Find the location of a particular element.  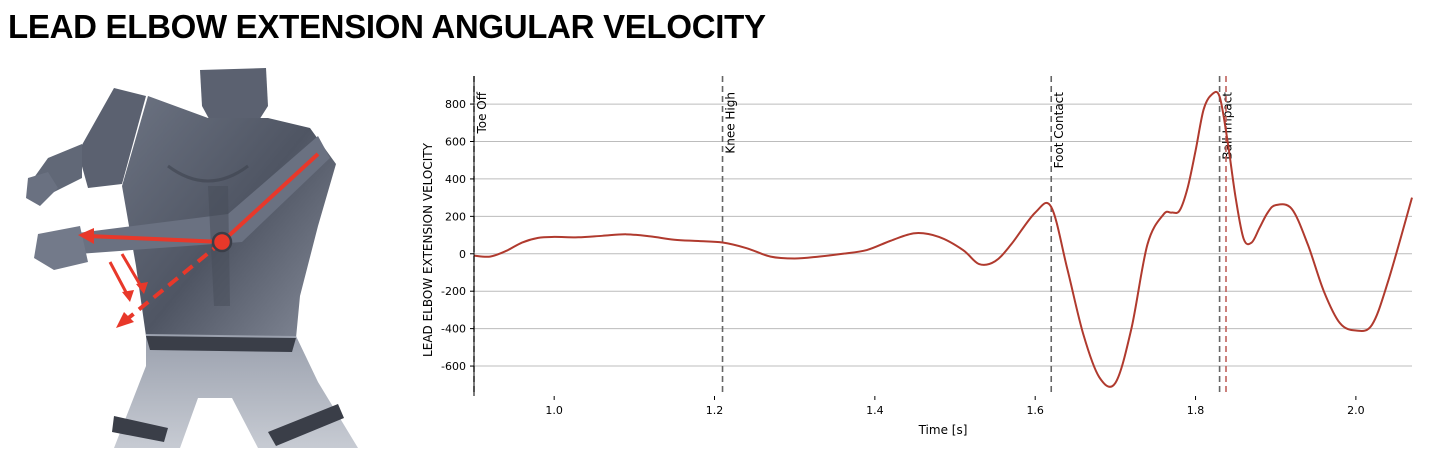

x-tick-label: 1.8 is located at coordinates (1196, 410).